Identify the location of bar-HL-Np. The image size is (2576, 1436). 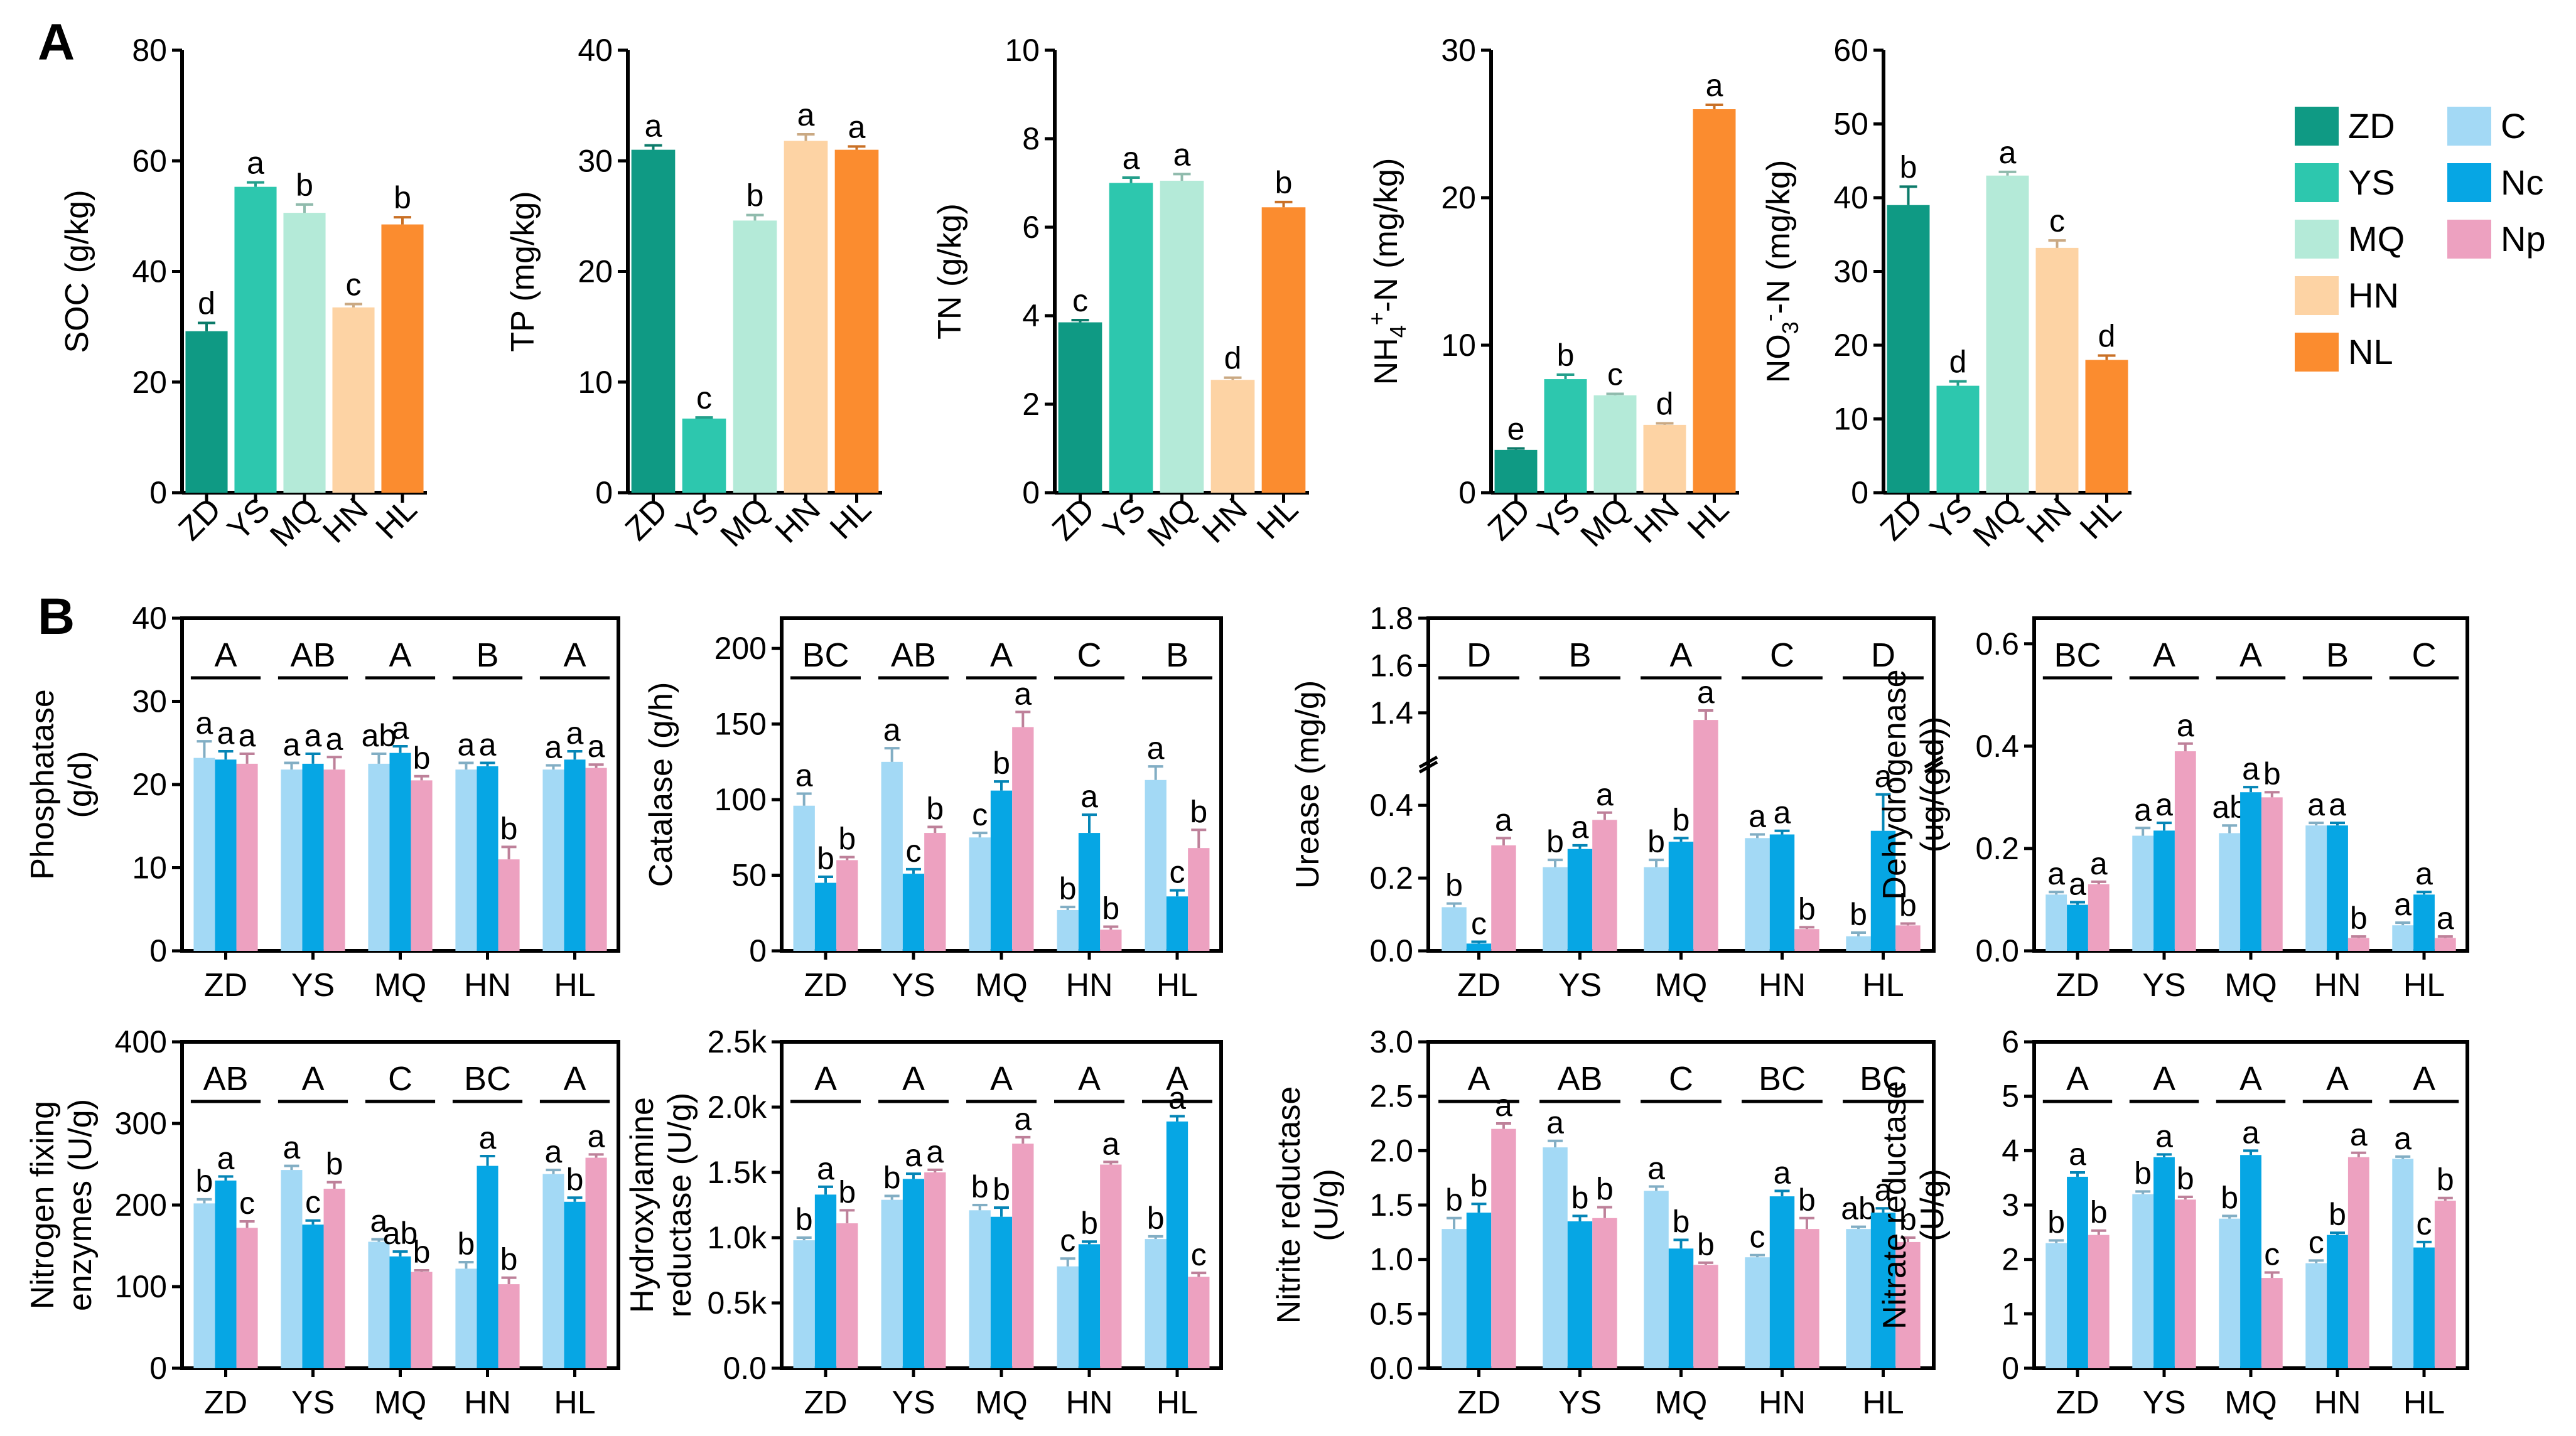
(596, 1262).